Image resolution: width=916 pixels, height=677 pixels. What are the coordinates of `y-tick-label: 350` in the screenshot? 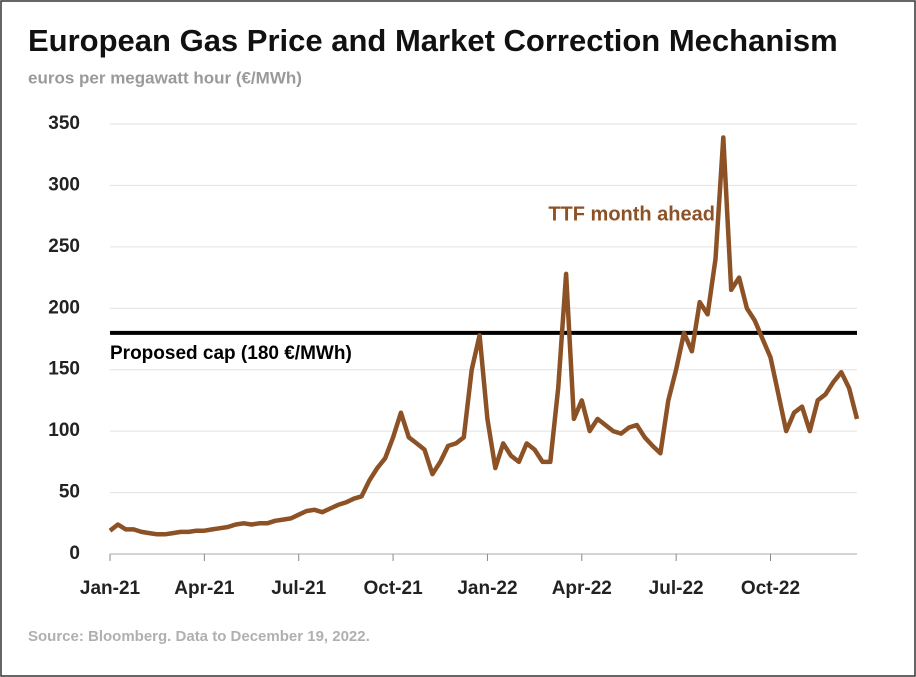 It's located at (64, 123).